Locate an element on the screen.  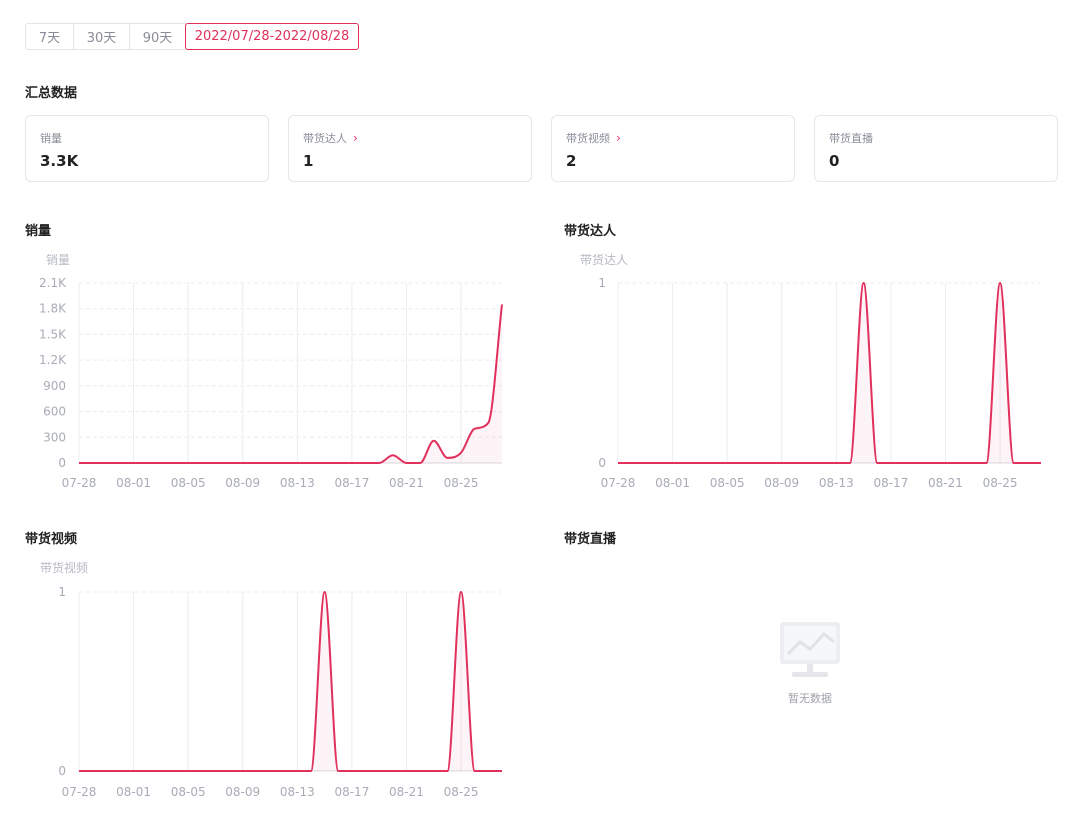
y-tick-label: 300 is located at coordinates (54, 437).